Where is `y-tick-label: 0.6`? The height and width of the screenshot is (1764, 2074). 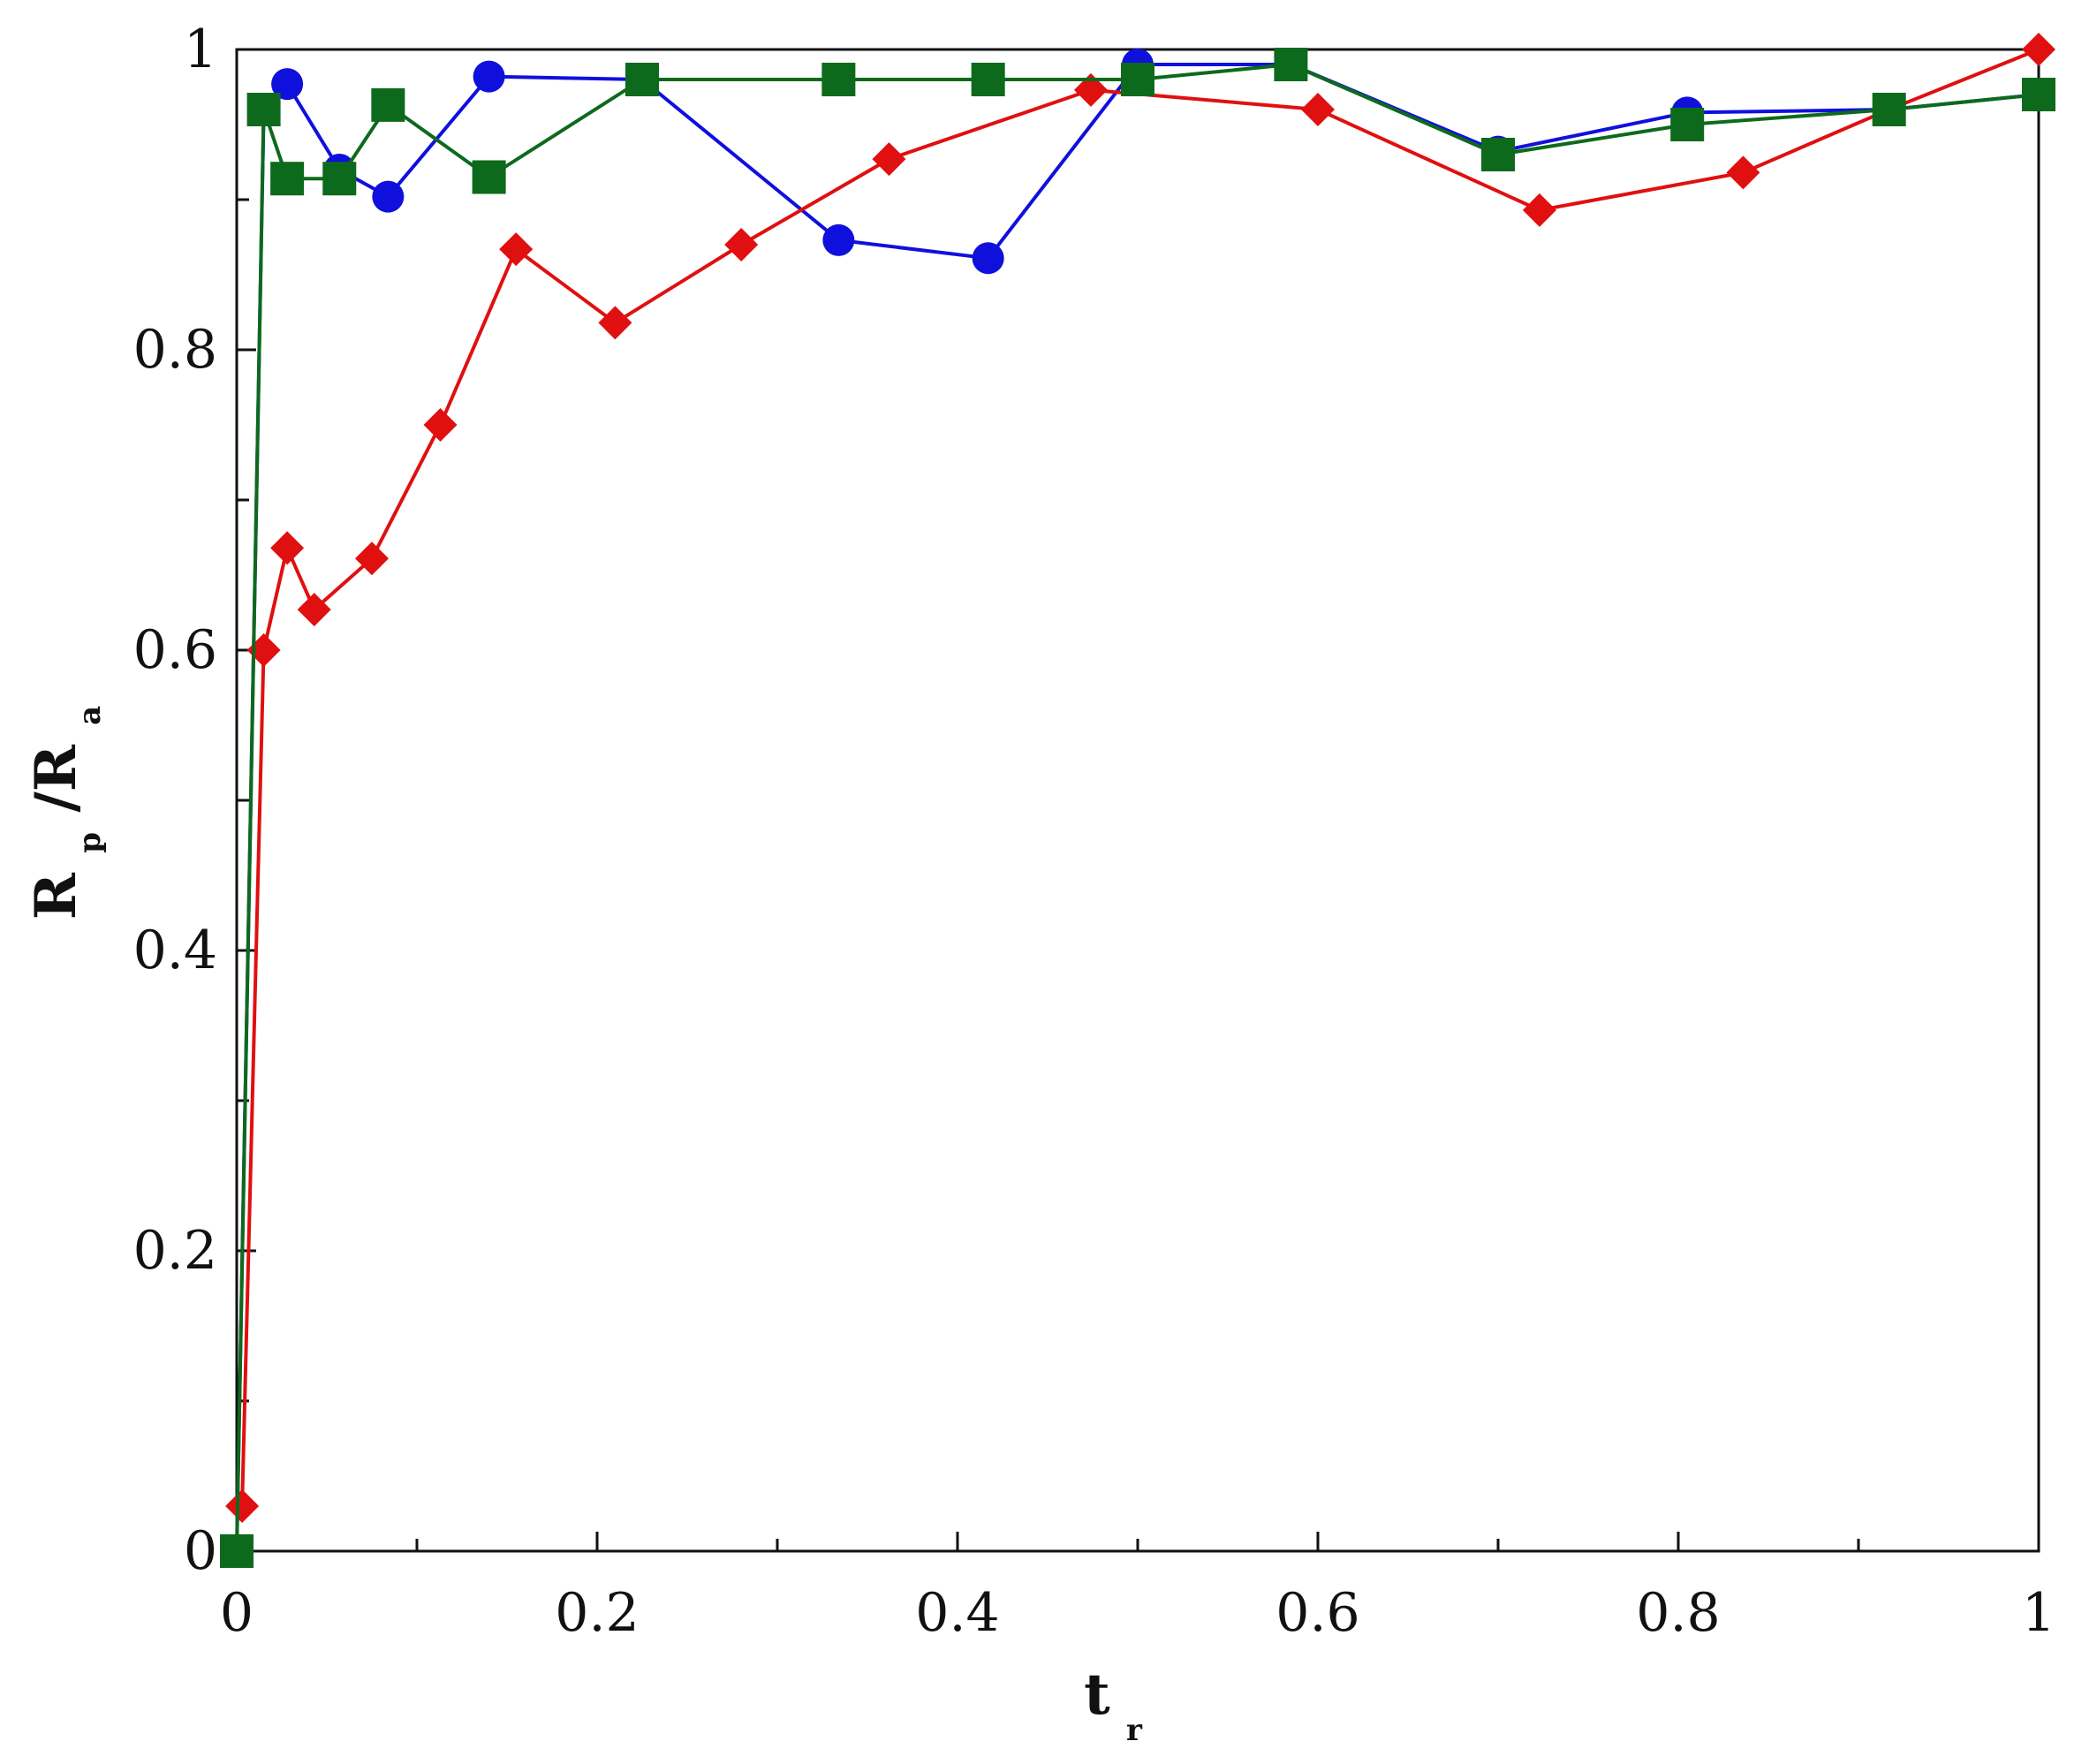
y-tick-label: 0.6 is located at coordinates (175, 650).